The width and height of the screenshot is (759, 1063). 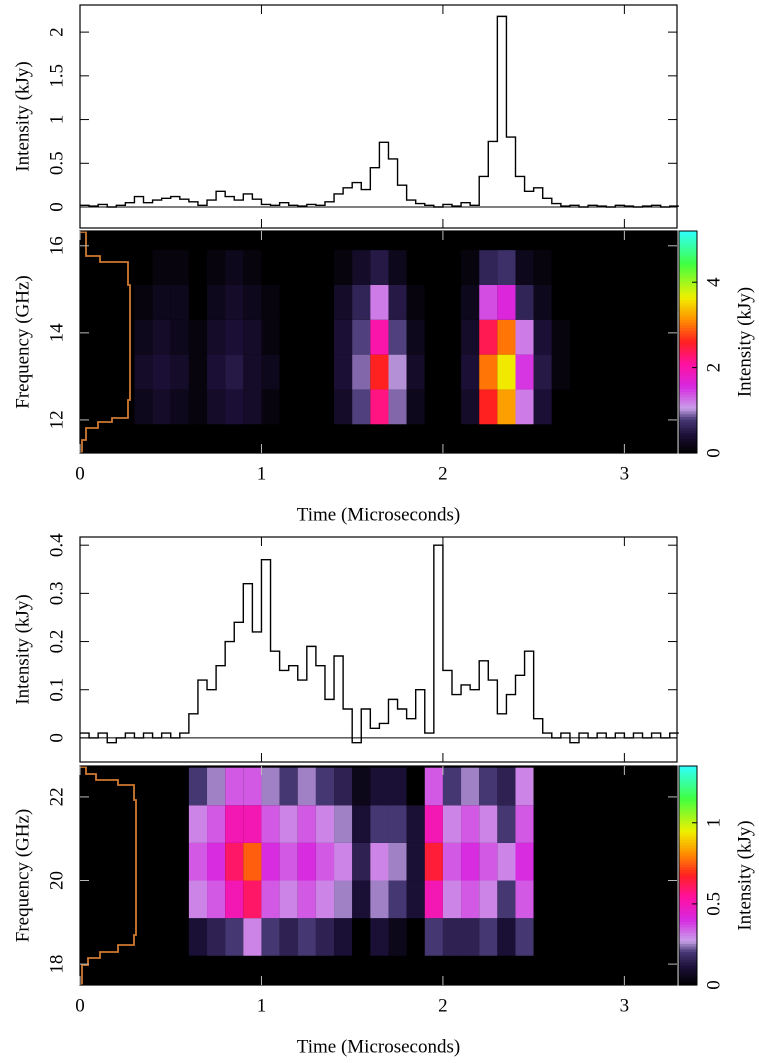 What do you see at coordinates (56, 738) in the screenshot?
I see `y-tick-label: 0` at bounding box center [56, 738].